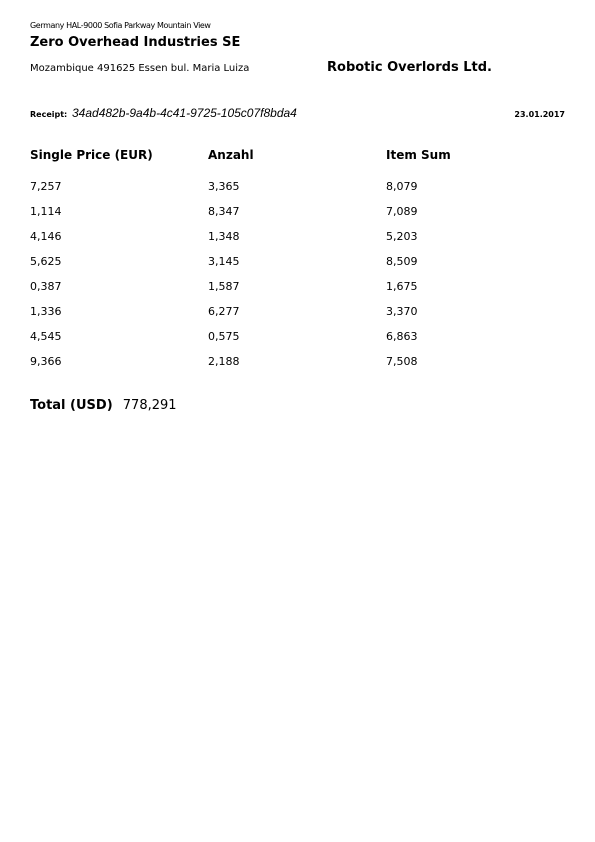  What do you see at coordinates (46, 186) in the screenshot?
I see `cell-single-price: 7,257` at bounding box center [46, 186].